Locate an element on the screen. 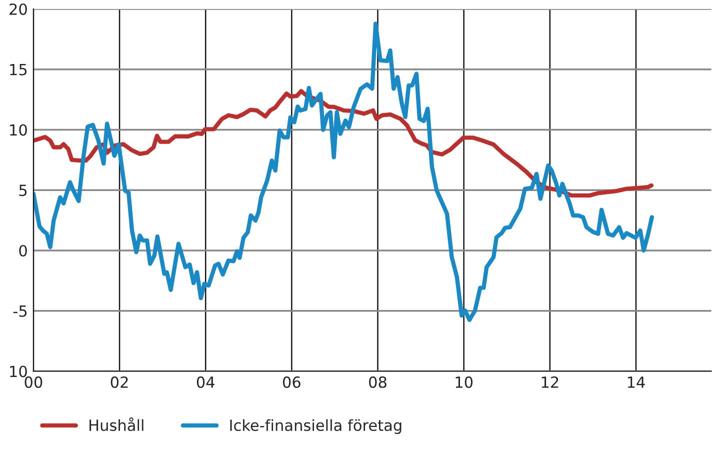 Image resolution: width=712 pixels, height=450 pixels. y-tick-label: -5 is located at coordinates (20, 311).